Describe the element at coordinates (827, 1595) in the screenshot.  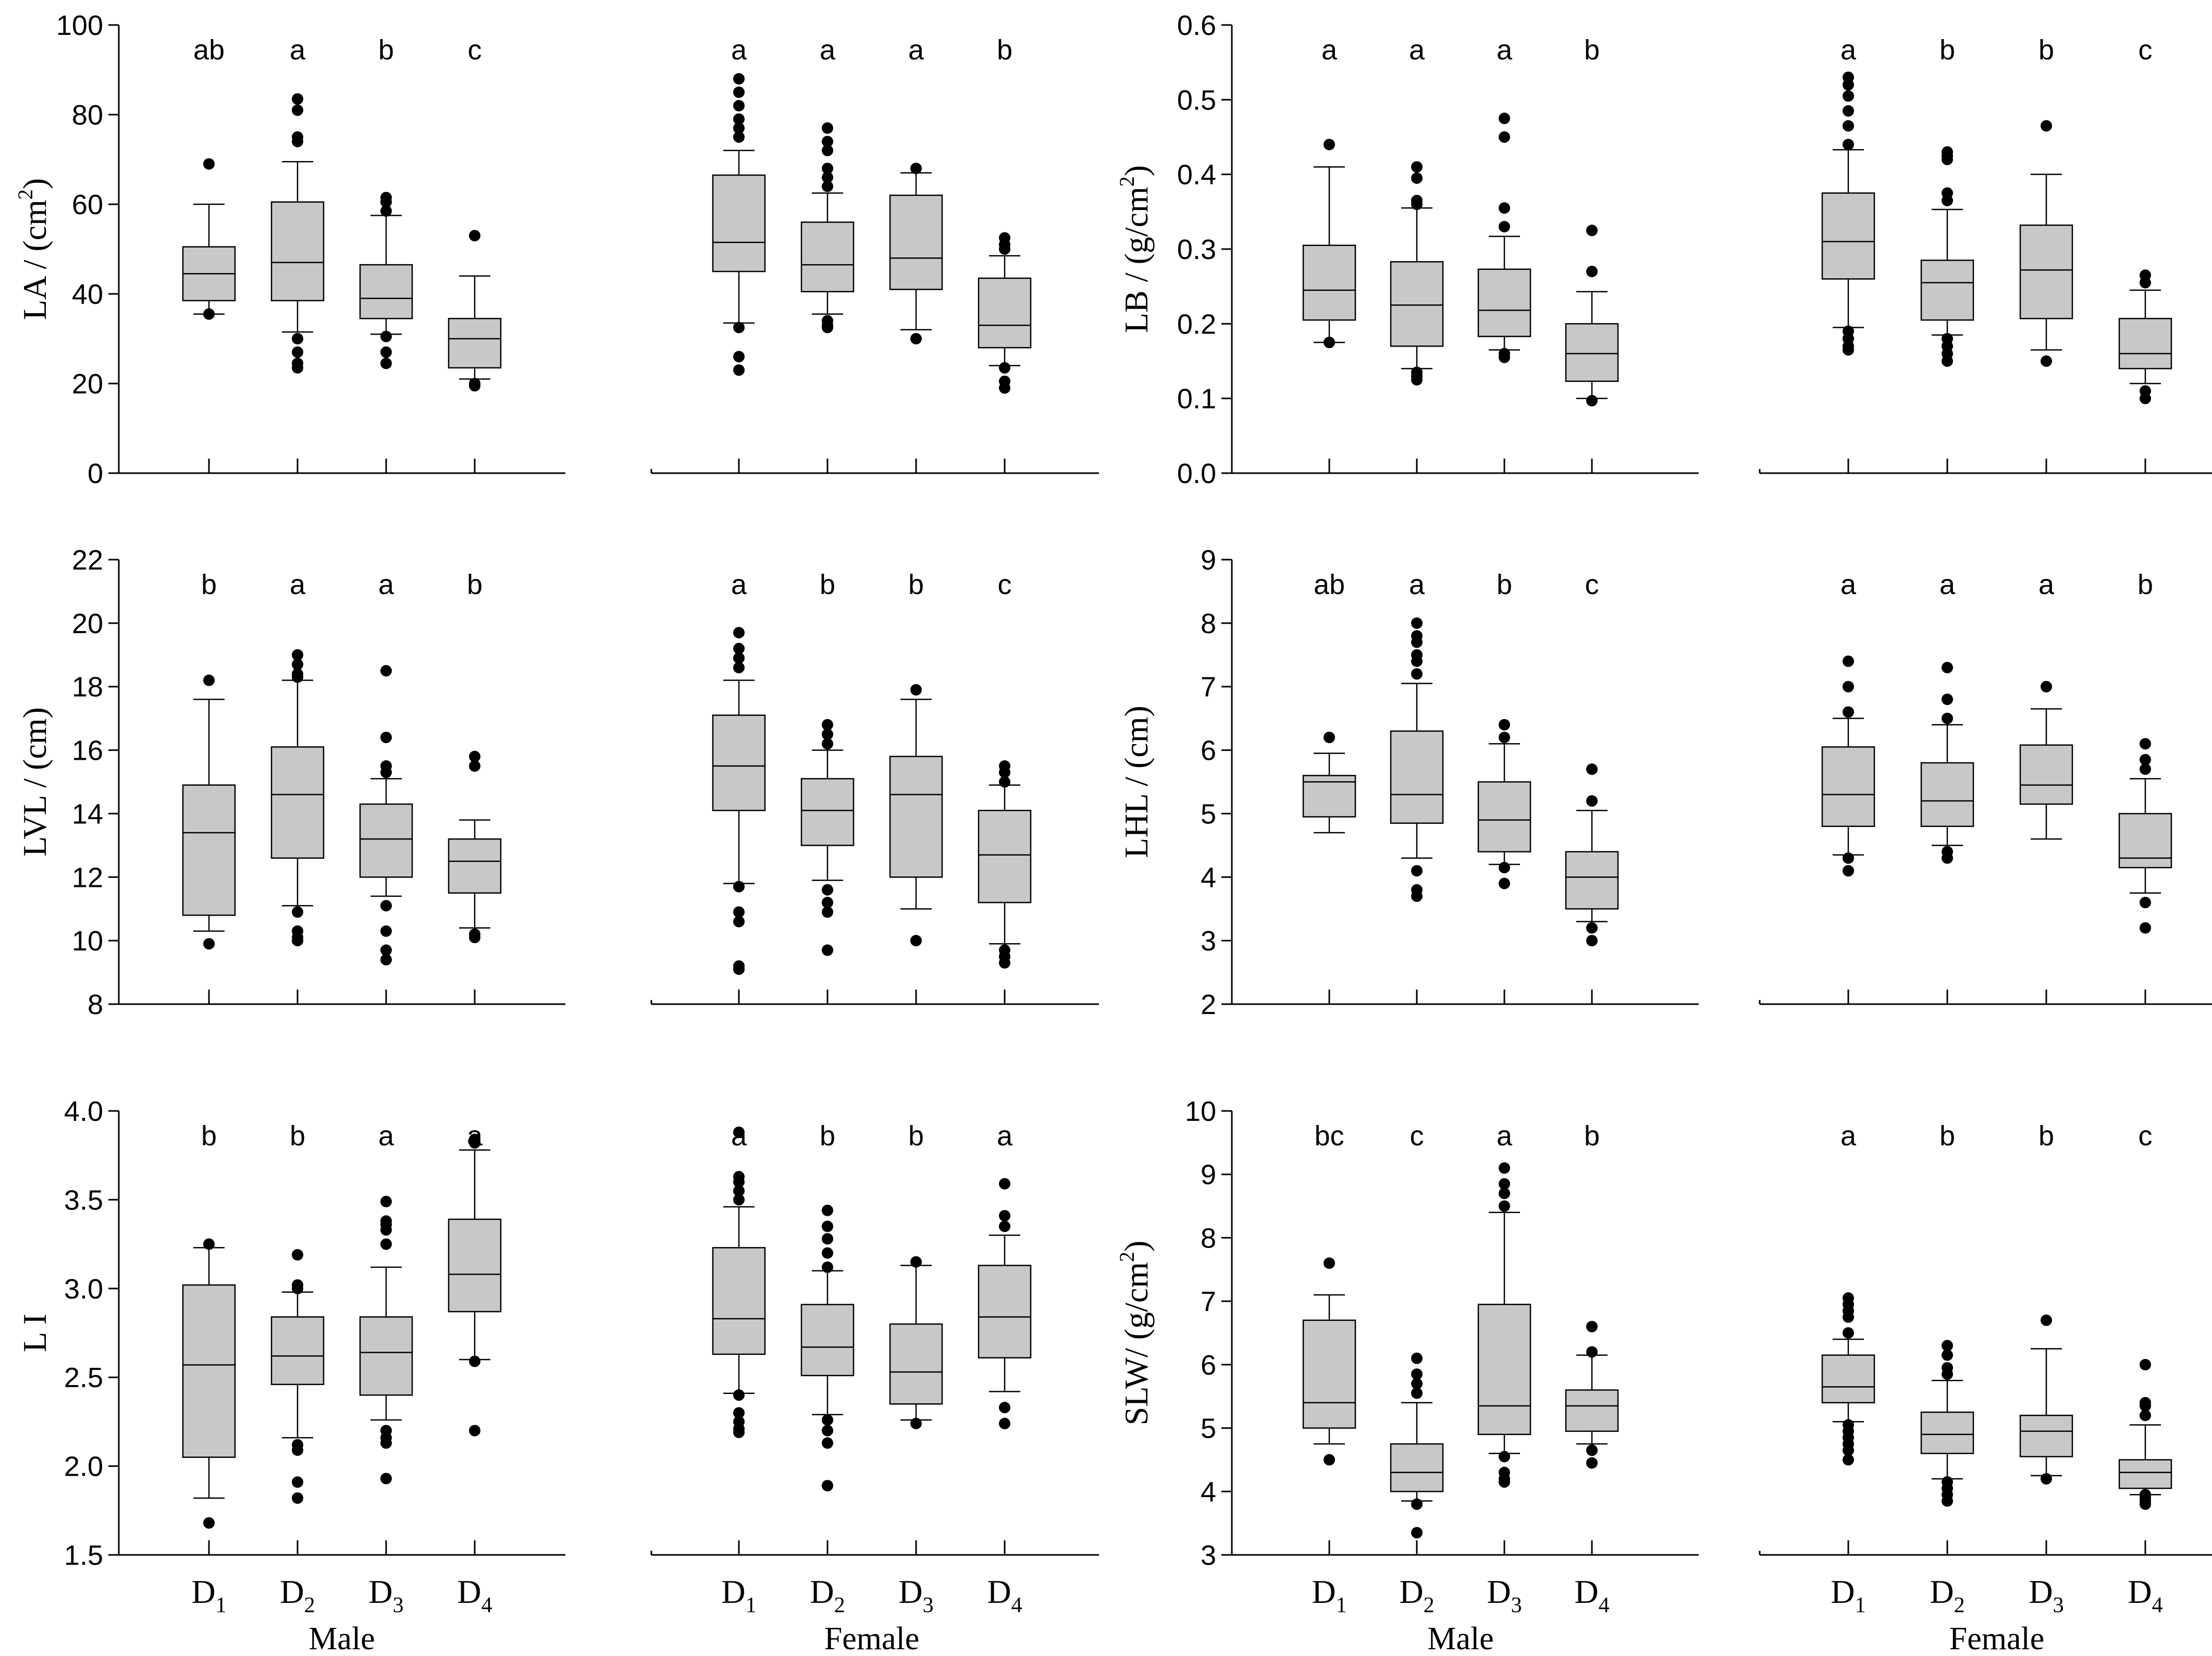
I see `x-tick-label: D2` at that location.